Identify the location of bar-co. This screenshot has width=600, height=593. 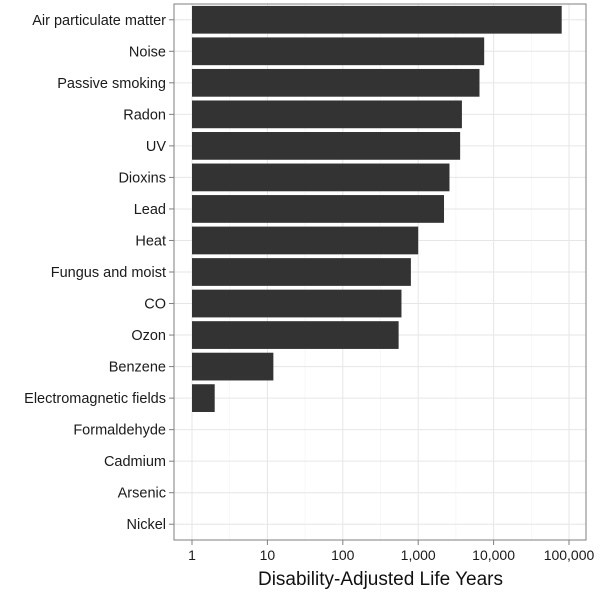
(297, 303).